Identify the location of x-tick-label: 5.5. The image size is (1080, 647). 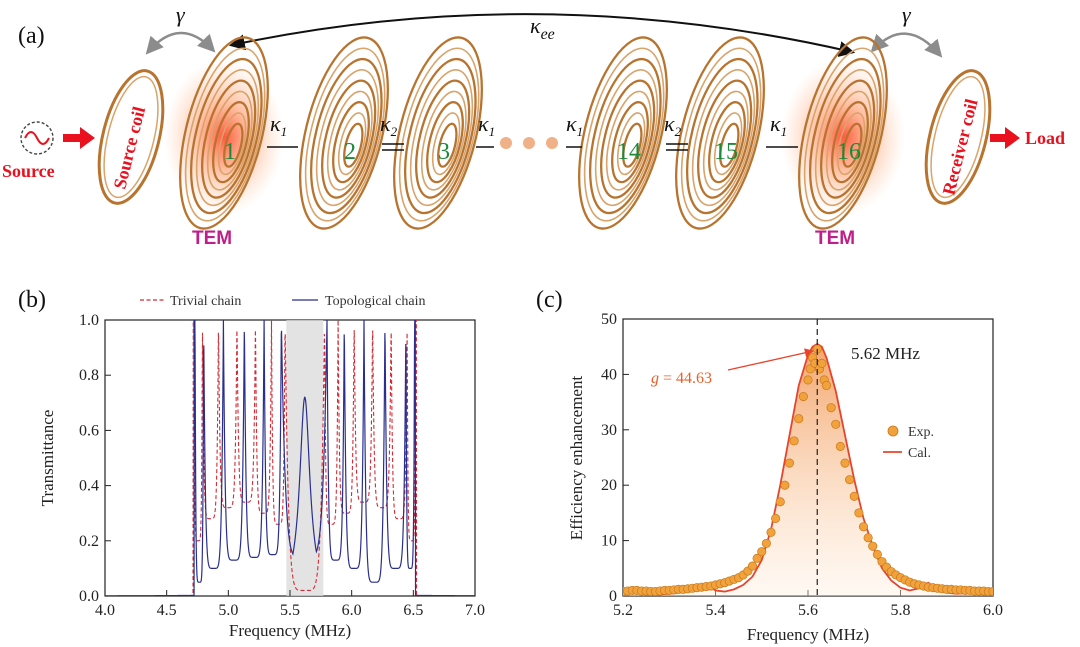
(290, 610).